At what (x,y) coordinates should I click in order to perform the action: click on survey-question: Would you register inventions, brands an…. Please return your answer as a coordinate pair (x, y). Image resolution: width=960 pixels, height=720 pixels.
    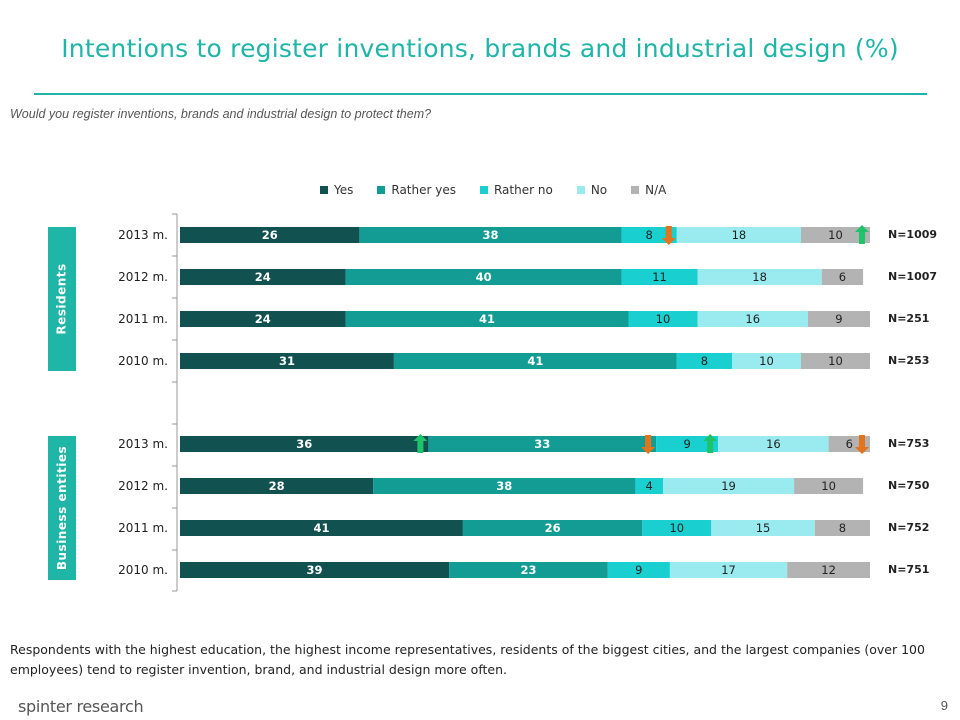
    Looking at the image, I should click on (221, 114).